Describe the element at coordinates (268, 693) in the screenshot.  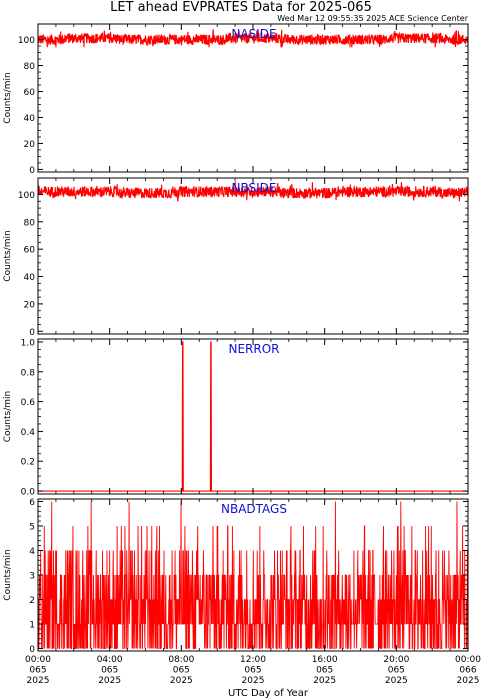
I see `x-axis-label: UTC Day of Year` at that location.